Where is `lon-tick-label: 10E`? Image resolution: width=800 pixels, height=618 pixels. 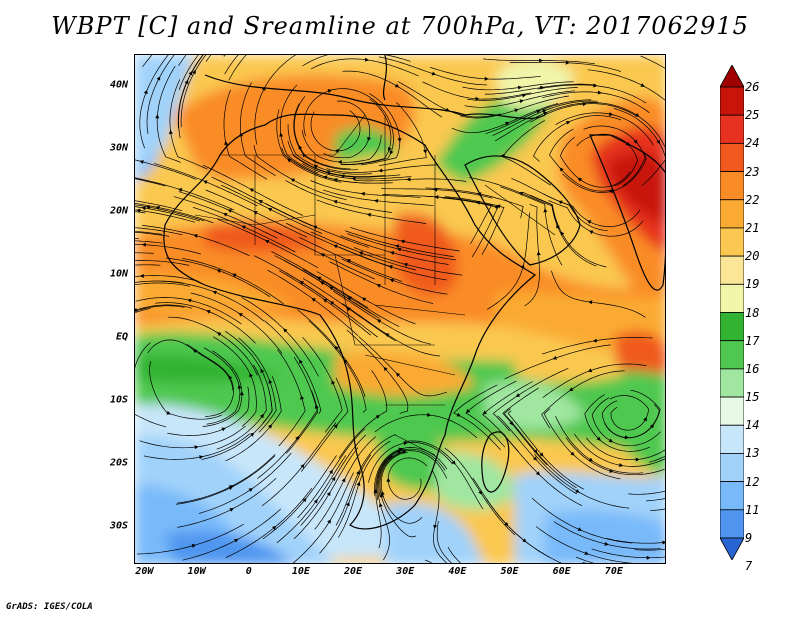 lon-tick-label: 10E is located at coordinates (300, 571).